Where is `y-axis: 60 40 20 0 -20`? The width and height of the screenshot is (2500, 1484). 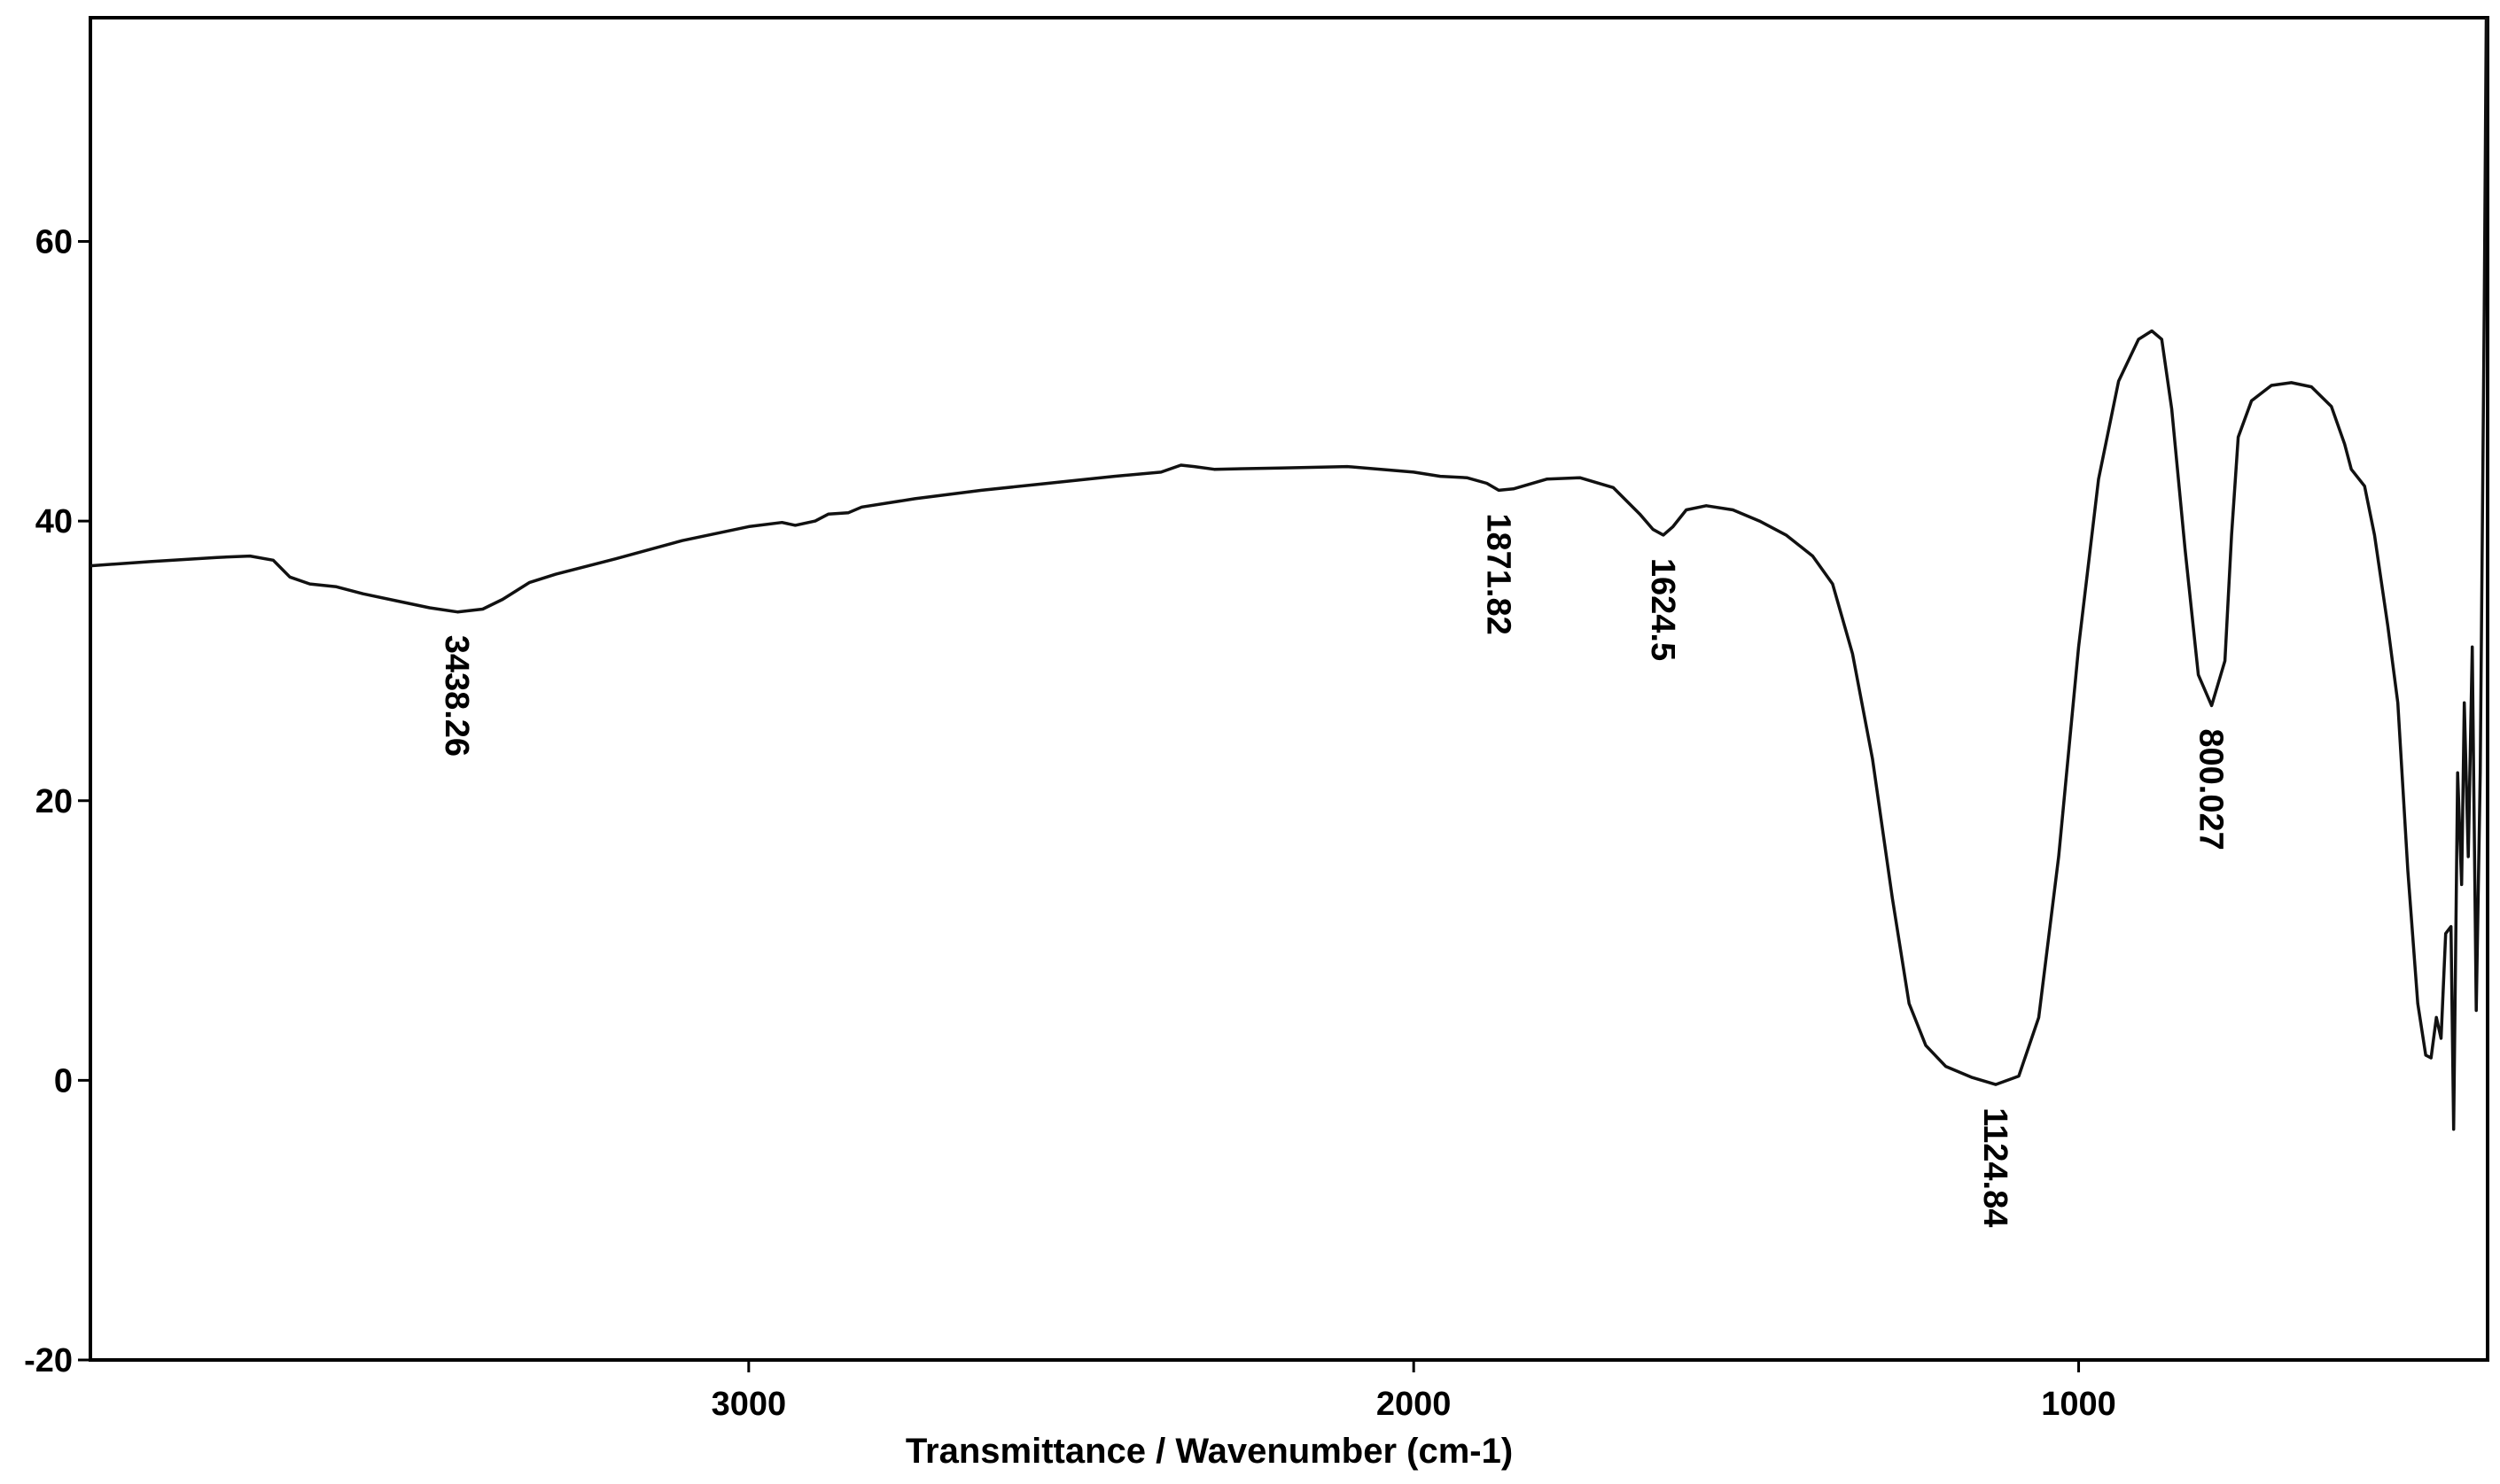 y-axis: 60 40 20 0 -20 is located at coordinates (57, 801).